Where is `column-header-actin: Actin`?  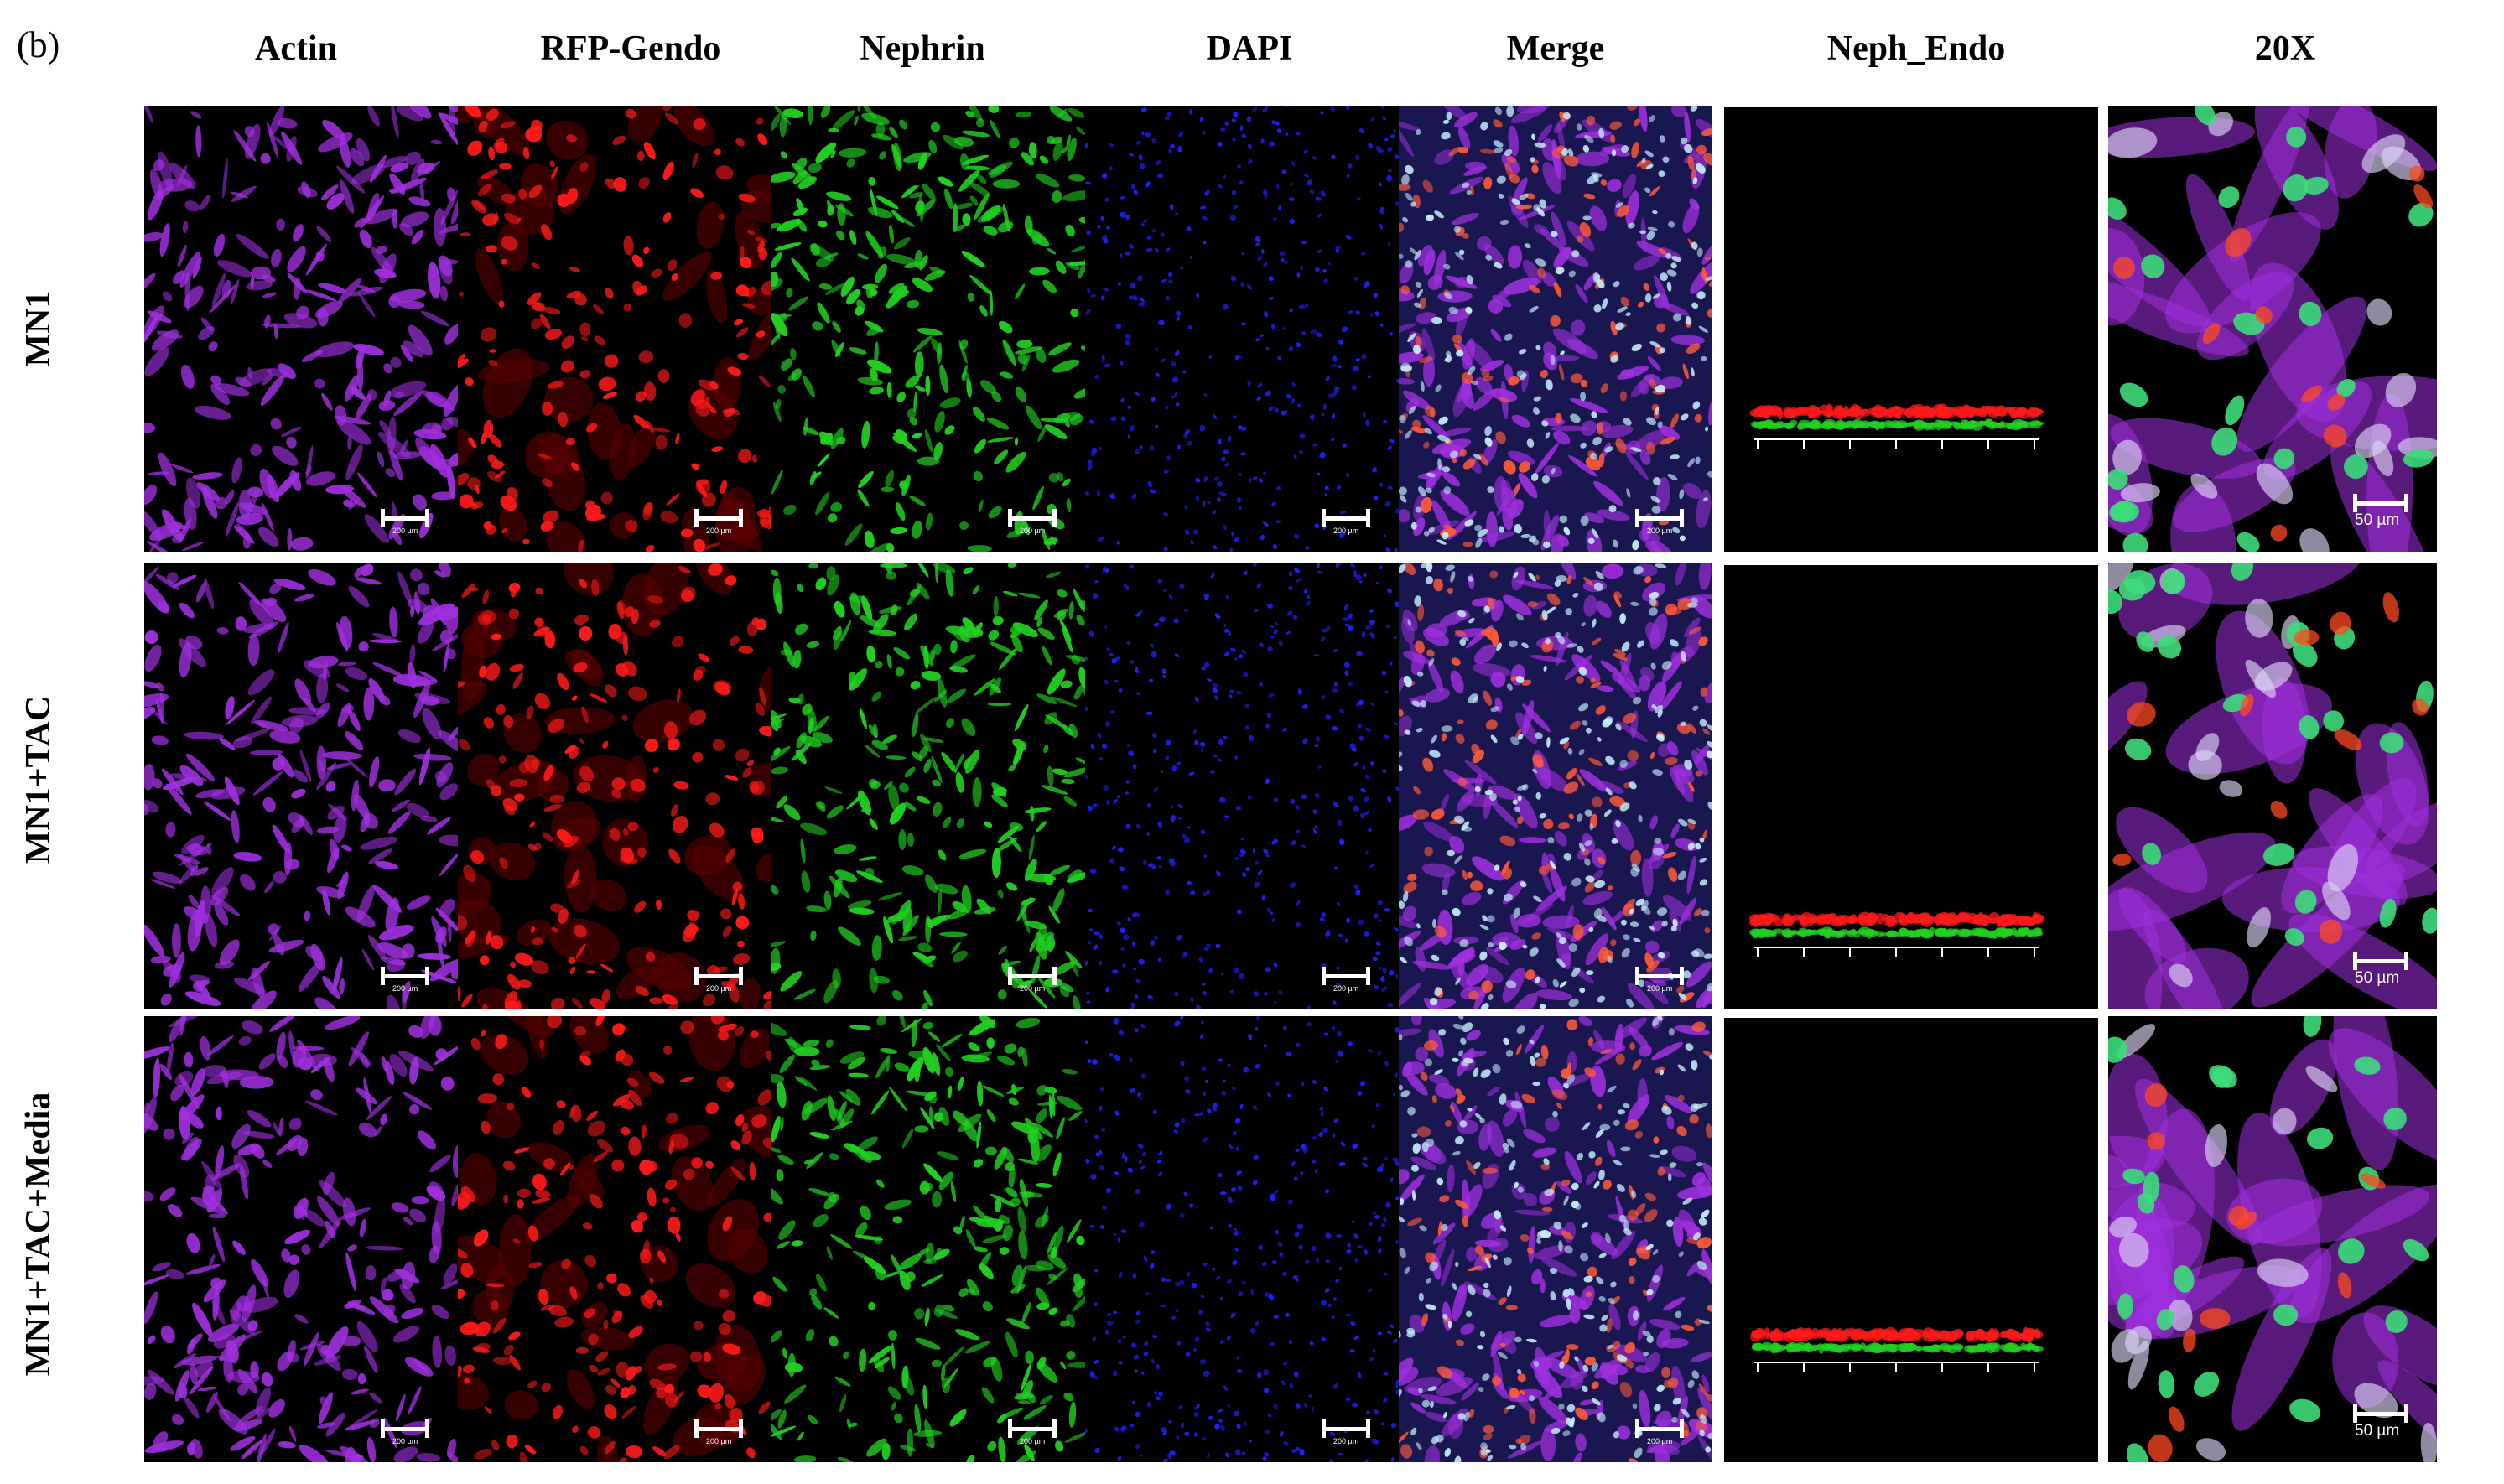 column-header-actin: Actin is located at coordinates (296, 48).